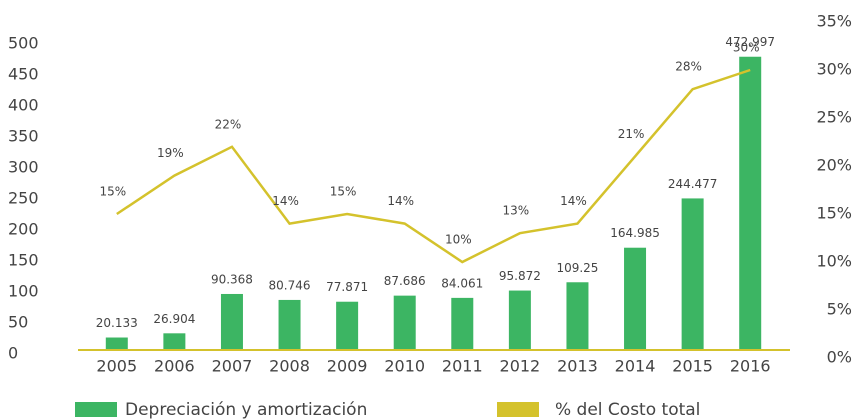 The image size is (857, 420). I want to click on x-tick-label: 2007, so click(232, 366).